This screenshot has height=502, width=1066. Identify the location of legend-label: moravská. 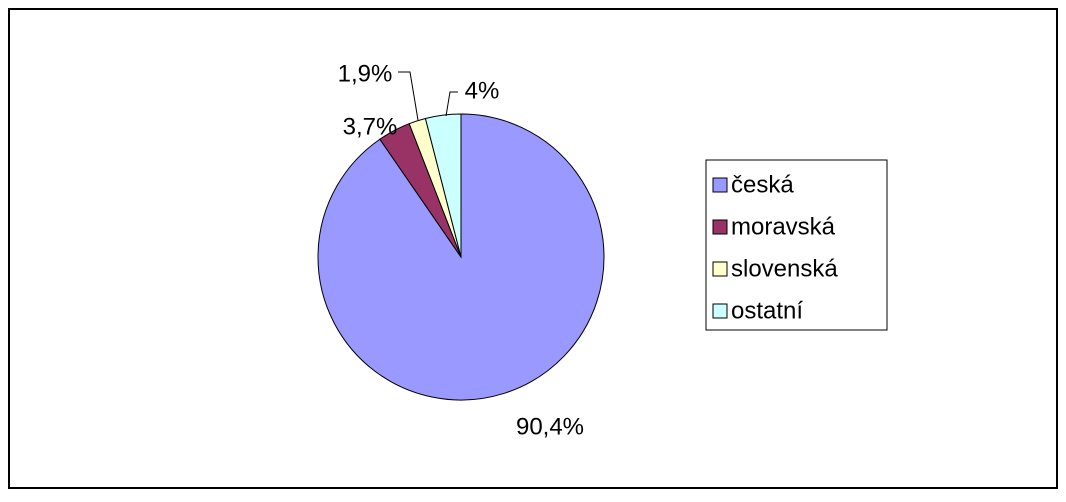
(783, 226).